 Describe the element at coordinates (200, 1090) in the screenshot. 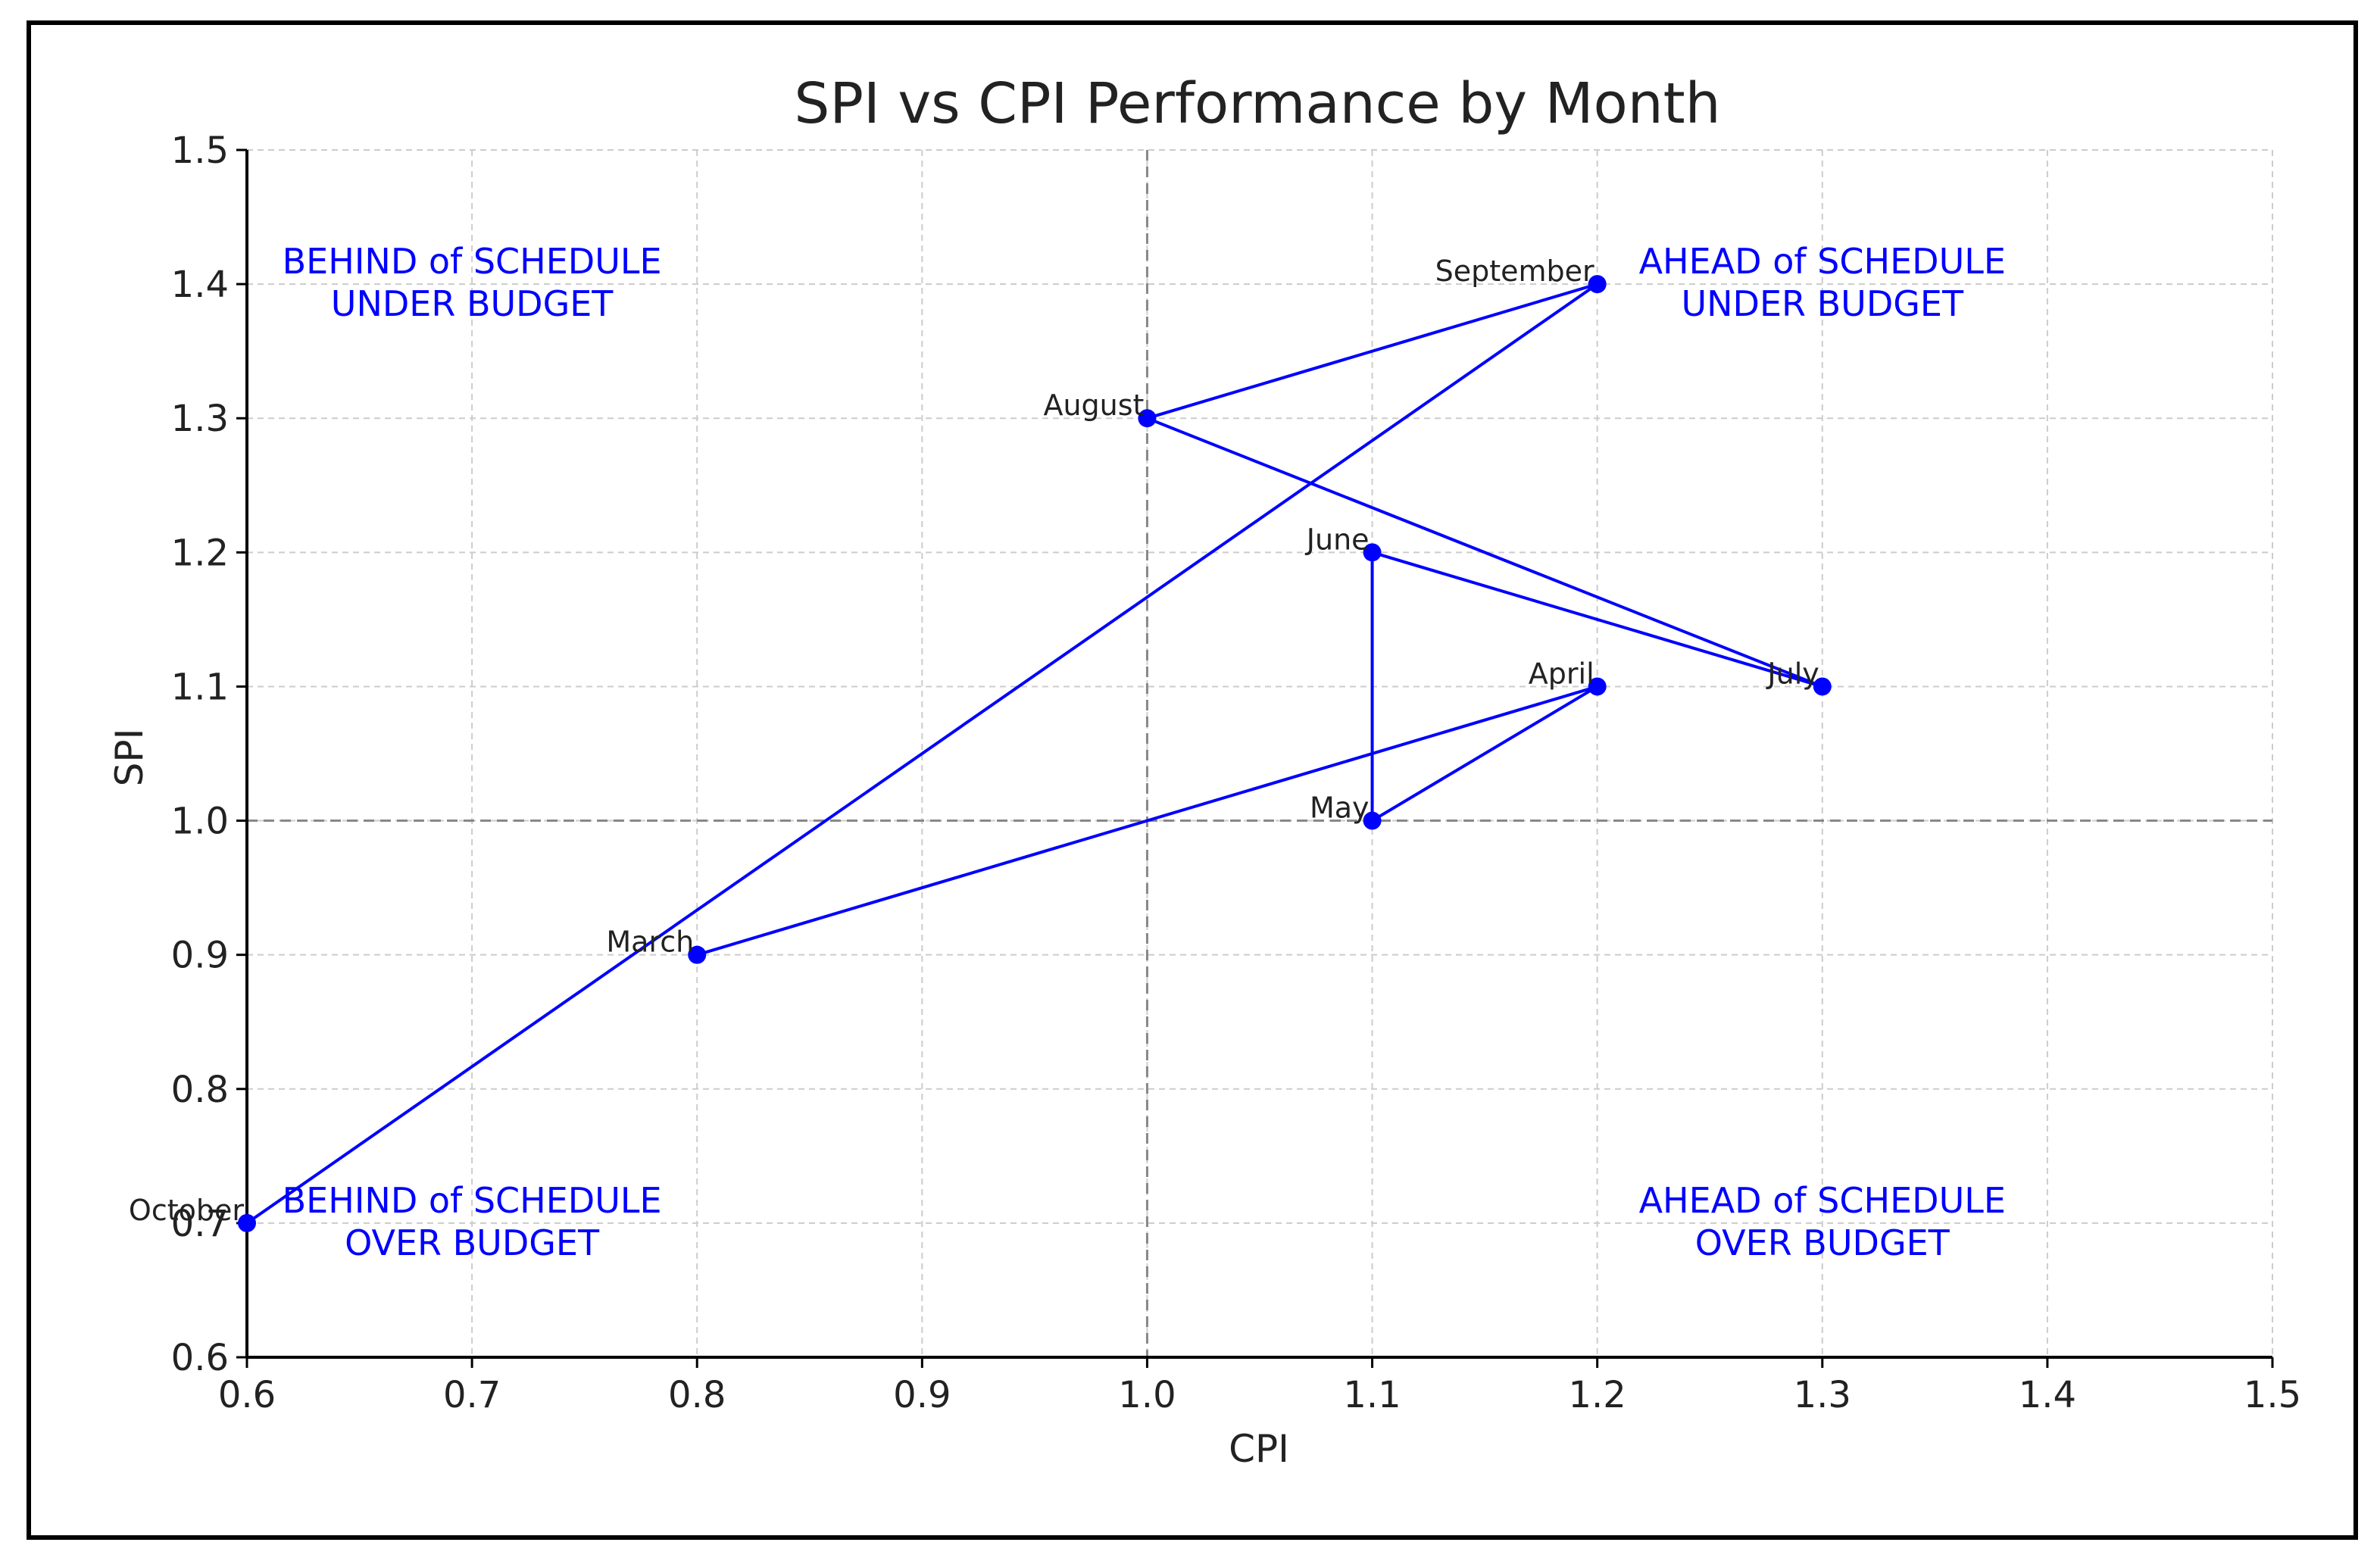

I see `y-tick-label: 0.8` at that location.